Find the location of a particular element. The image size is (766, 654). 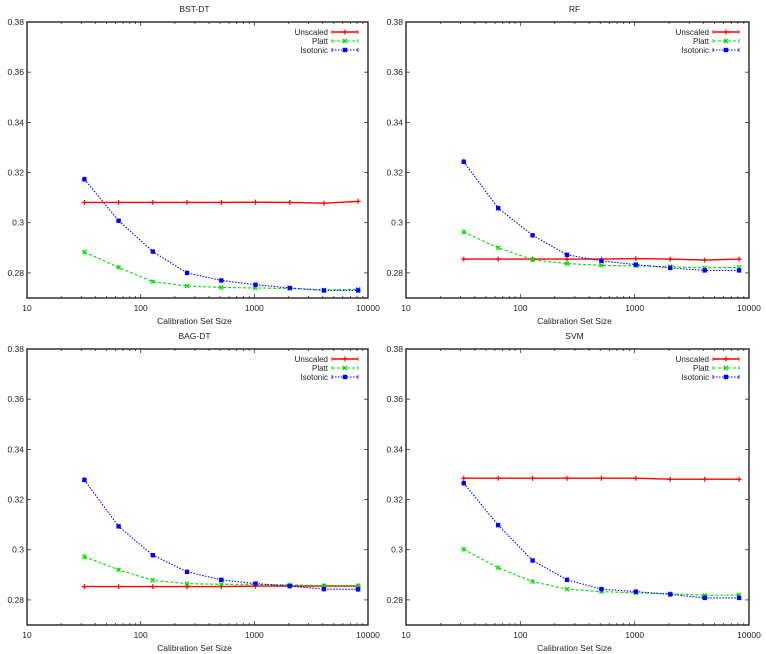

y-tick-label: 0.3 is located at coordinates (397, 223).